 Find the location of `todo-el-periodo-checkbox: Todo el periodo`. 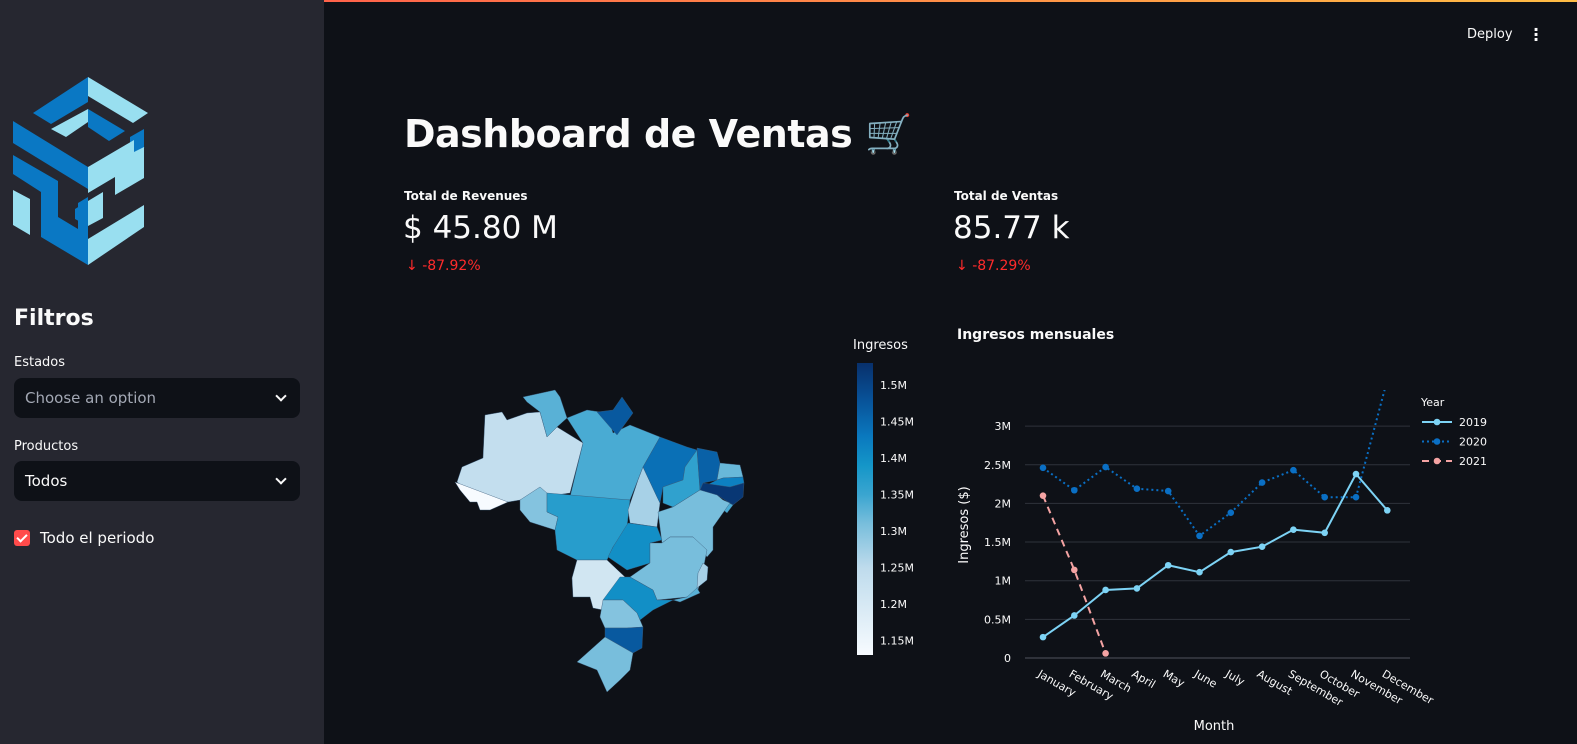

todo-el-periodo-checkbox: Todo el periodo is located at coordinates (84, 538).